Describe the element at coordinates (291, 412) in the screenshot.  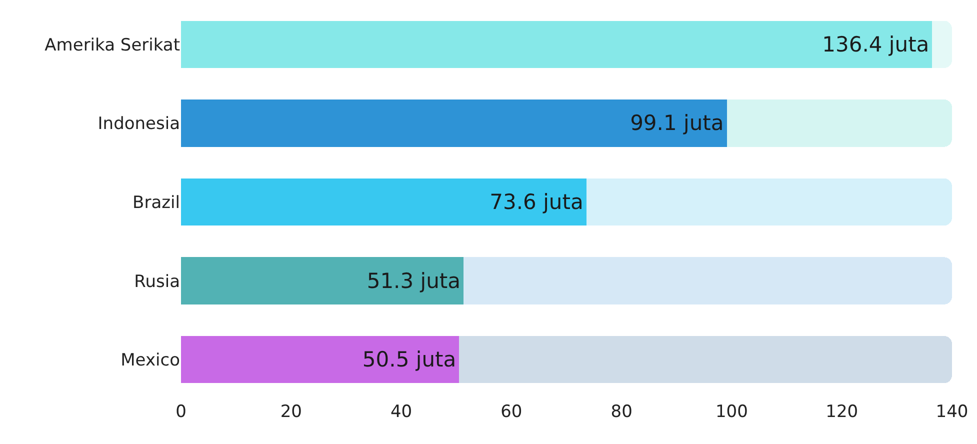
I see `x-tick-label: 20` at that location.